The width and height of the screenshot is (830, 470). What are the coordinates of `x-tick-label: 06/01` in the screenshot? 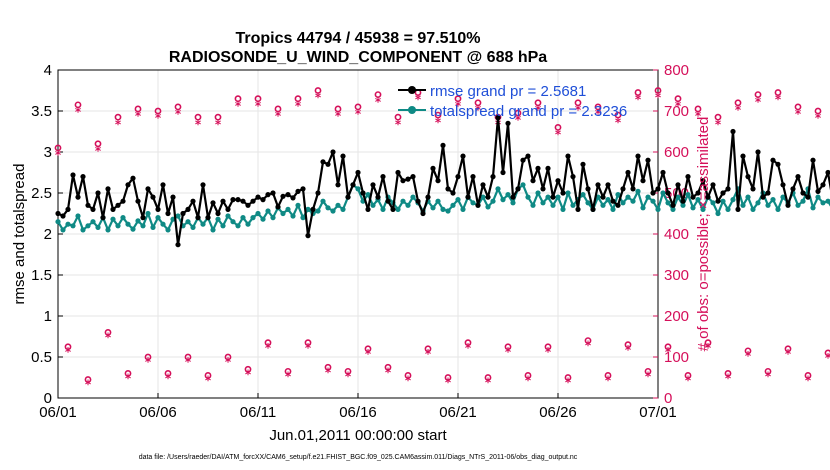 It's located at (58, 412).